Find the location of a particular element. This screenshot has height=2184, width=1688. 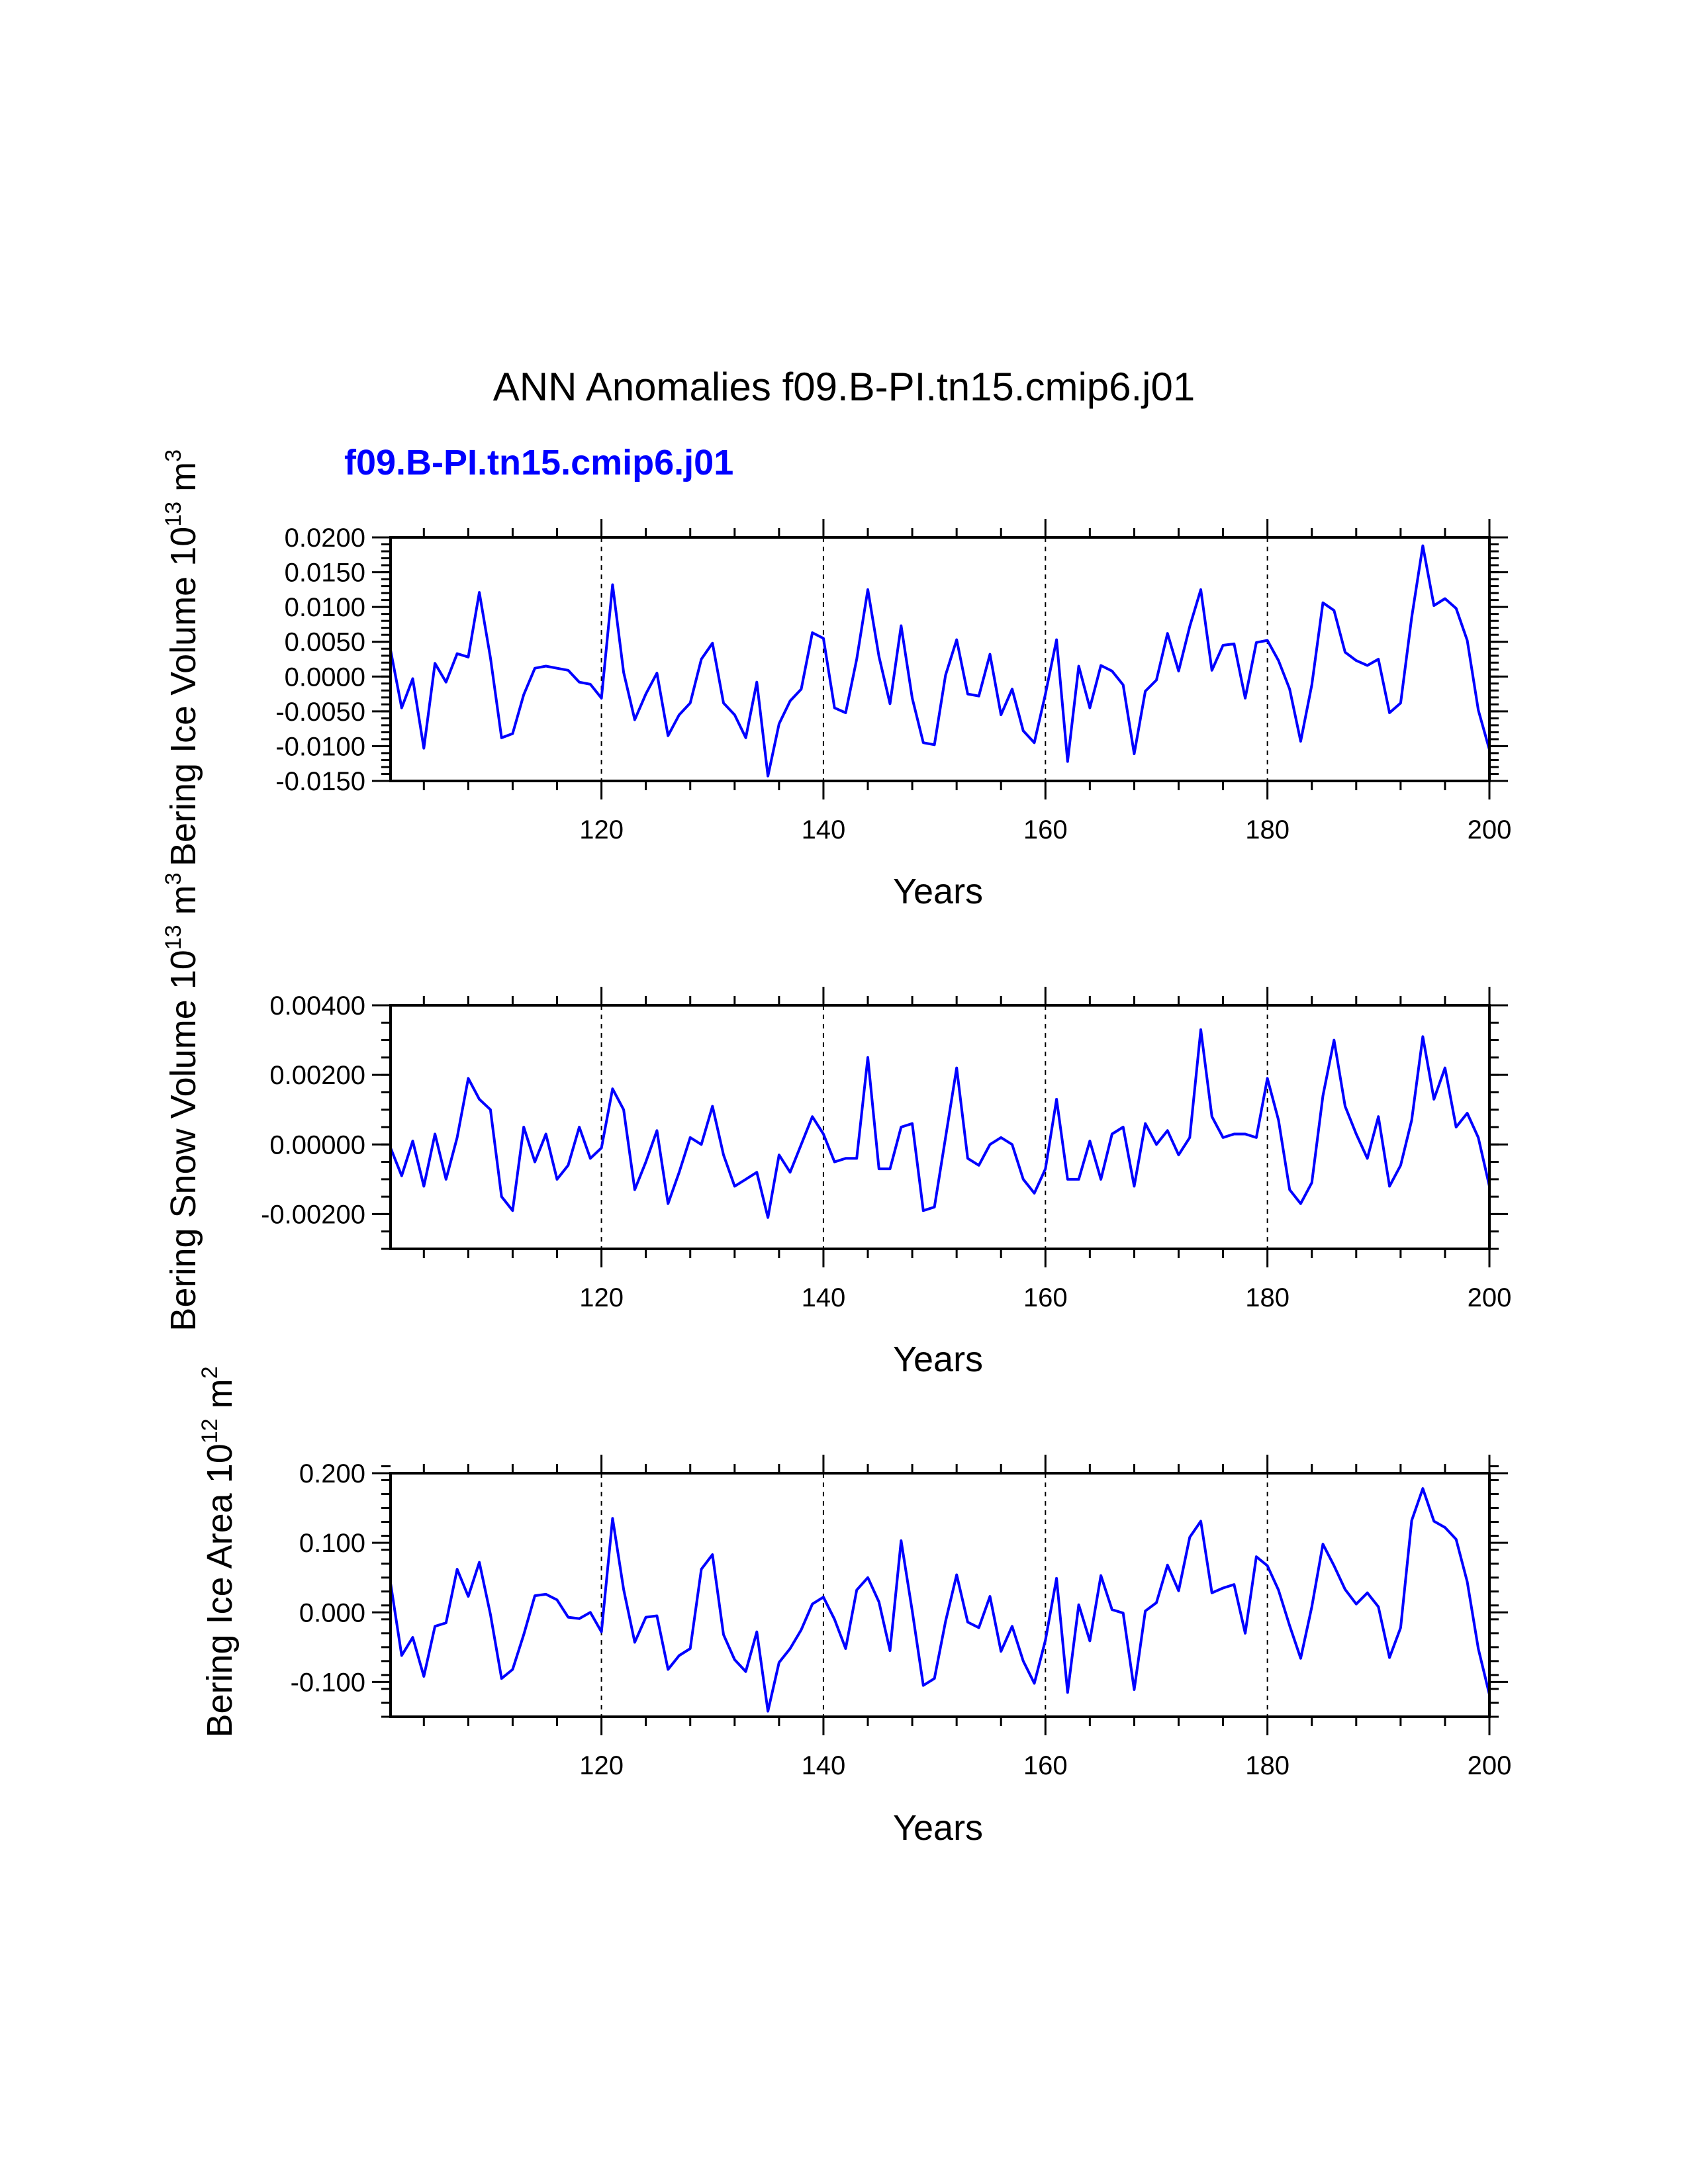

y-tick-label: 0.00000 is located at coordinates (317, 1145).